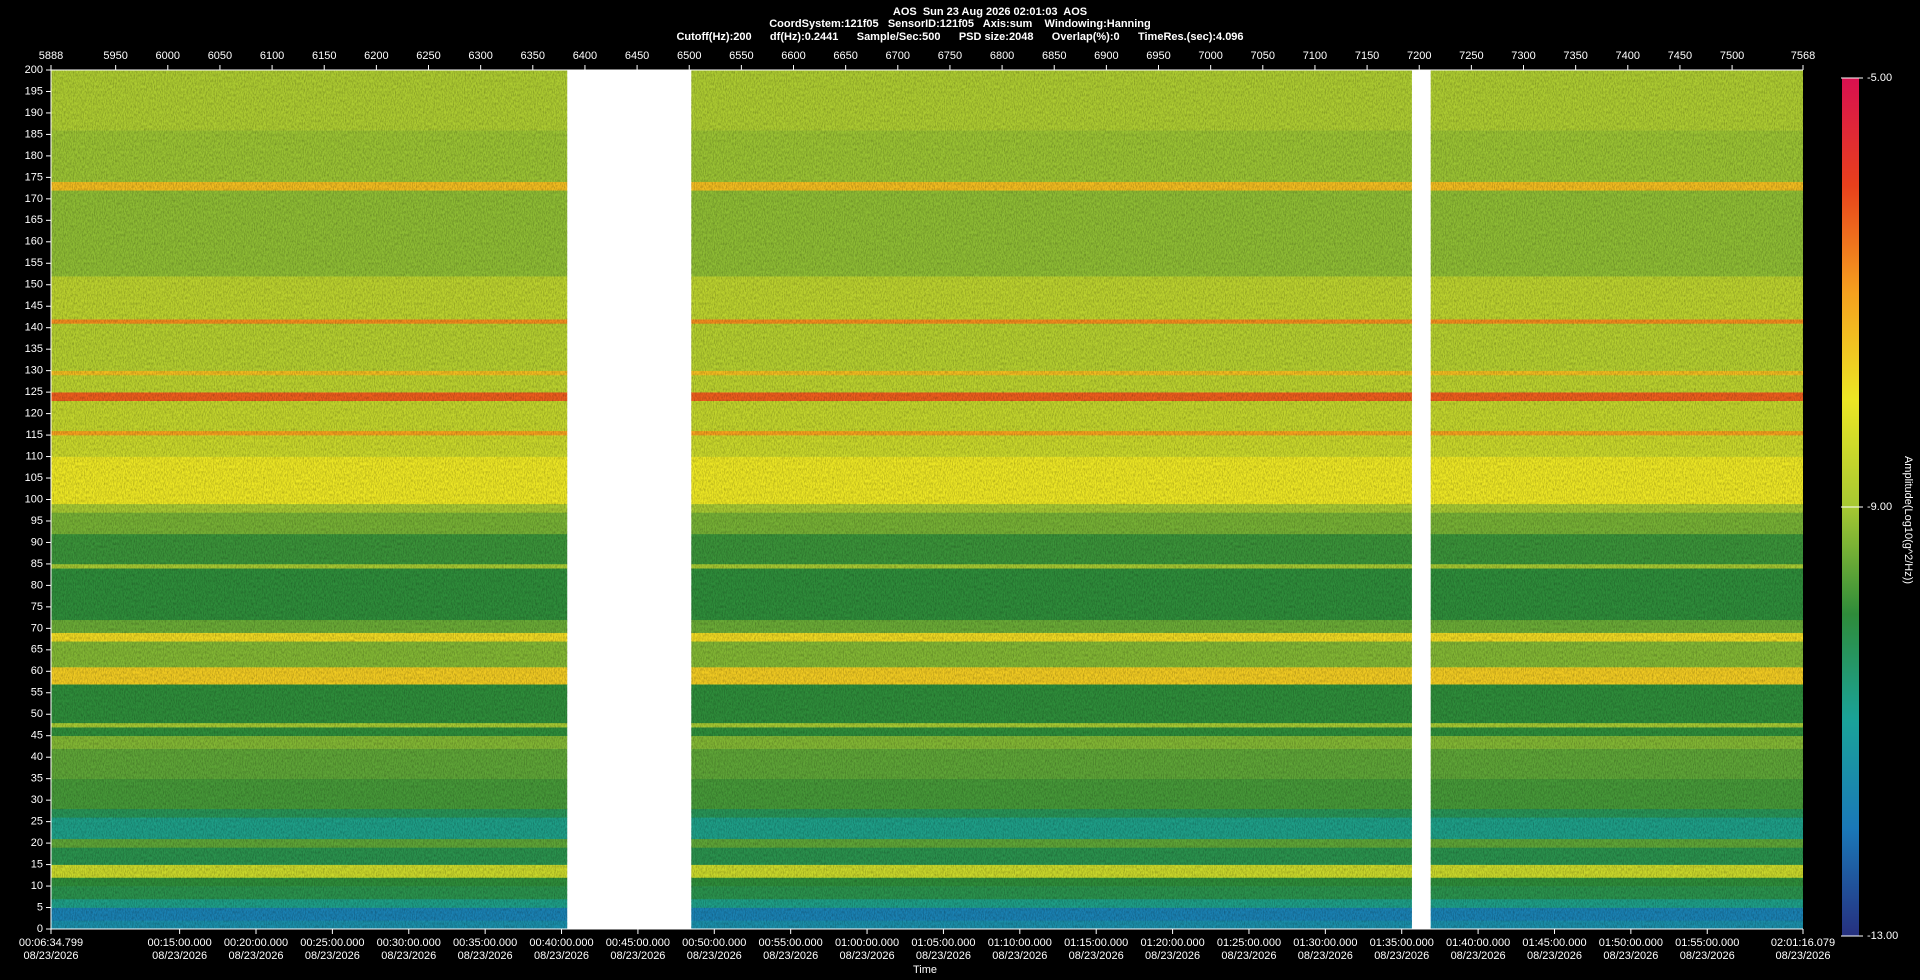  I want to click on y-tick-label: 115, so click(34, 435).